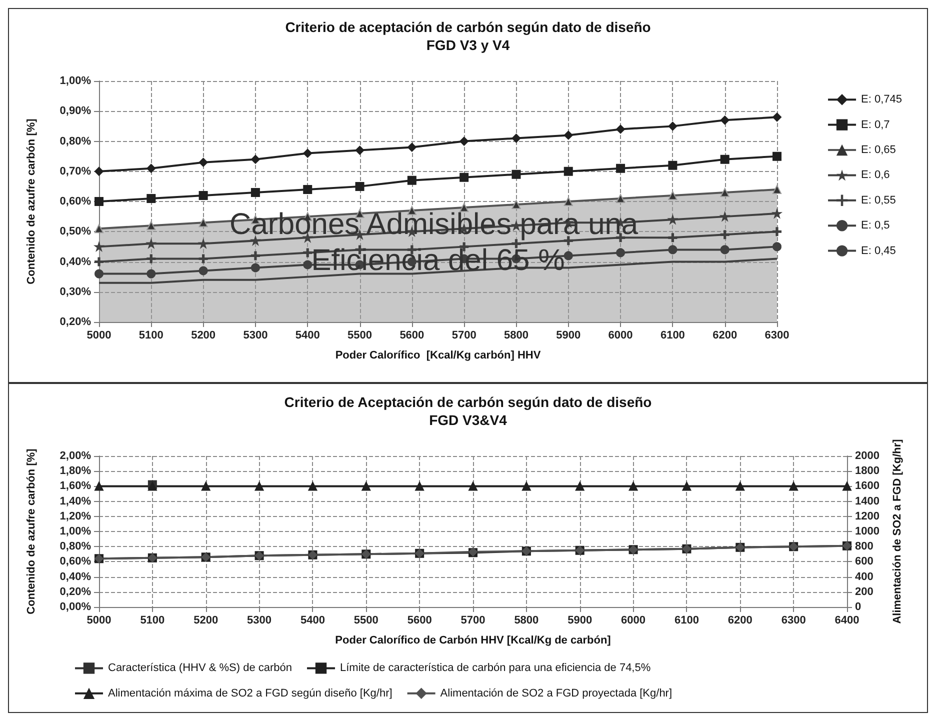 This screenshot has height=727, width=938. I want to click on legend-label: Alimentación de SO2 a FGD proyectada [Kg/hr], so click(556, 693).